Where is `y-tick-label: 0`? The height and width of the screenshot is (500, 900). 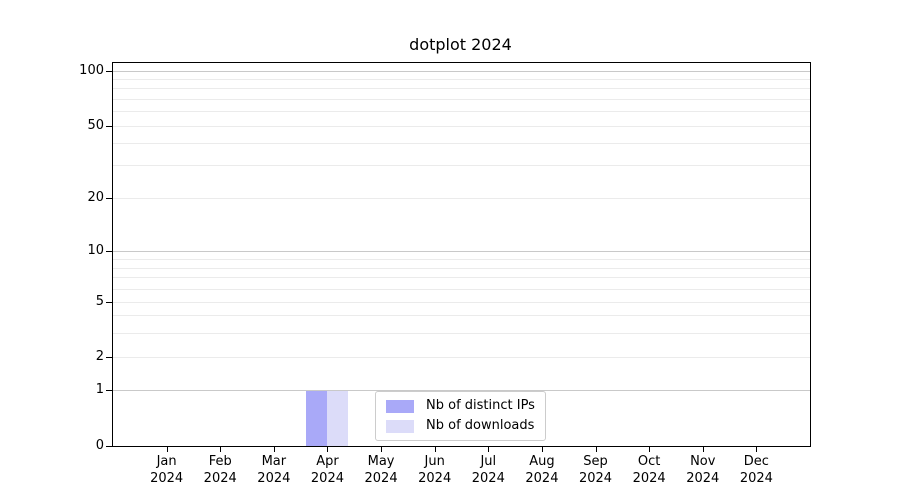 y-tick-label: 0 is located at coordinates (99, 445).